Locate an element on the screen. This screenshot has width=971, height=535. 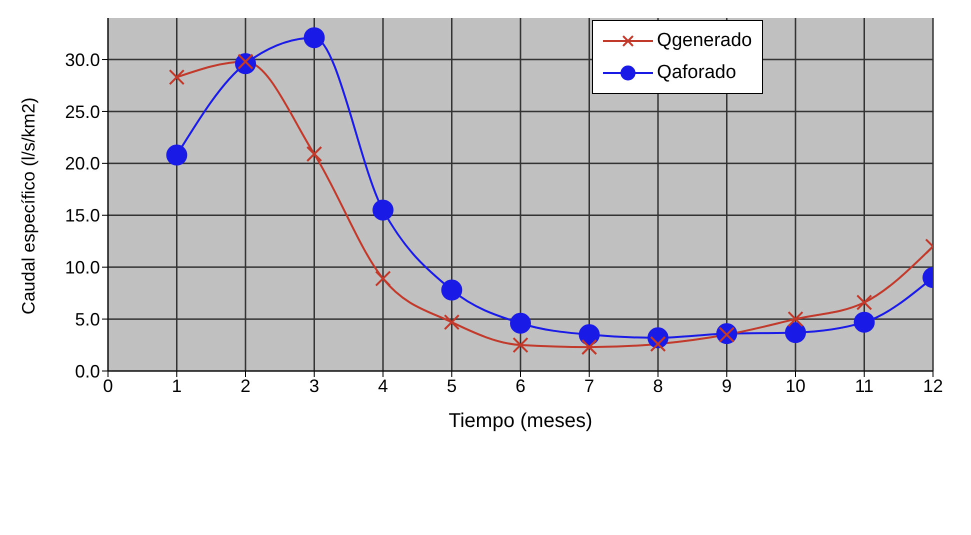
x-tick-label: 3 is located at coordinates (314, 386).